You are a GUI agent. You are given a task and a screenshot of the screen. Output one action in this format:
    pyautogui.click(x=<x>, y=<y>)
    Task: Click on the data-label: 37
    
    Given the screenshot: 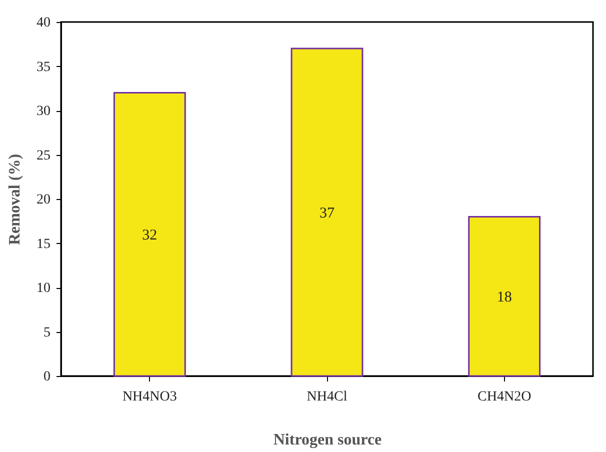 What is the action you would take?
    pyautogui.click(x=327, y=213)
    